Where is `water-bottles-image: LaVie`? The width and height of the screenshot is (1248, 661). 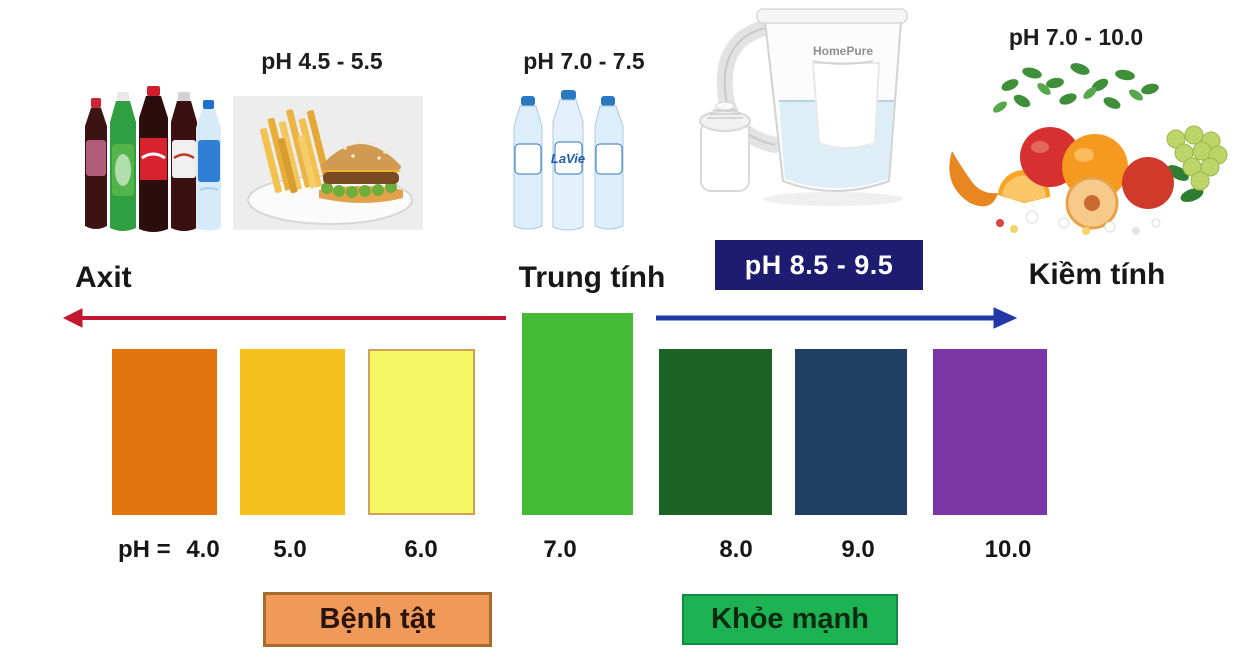
water-bottles-image: LaVie is located at coordinates (570, 156).